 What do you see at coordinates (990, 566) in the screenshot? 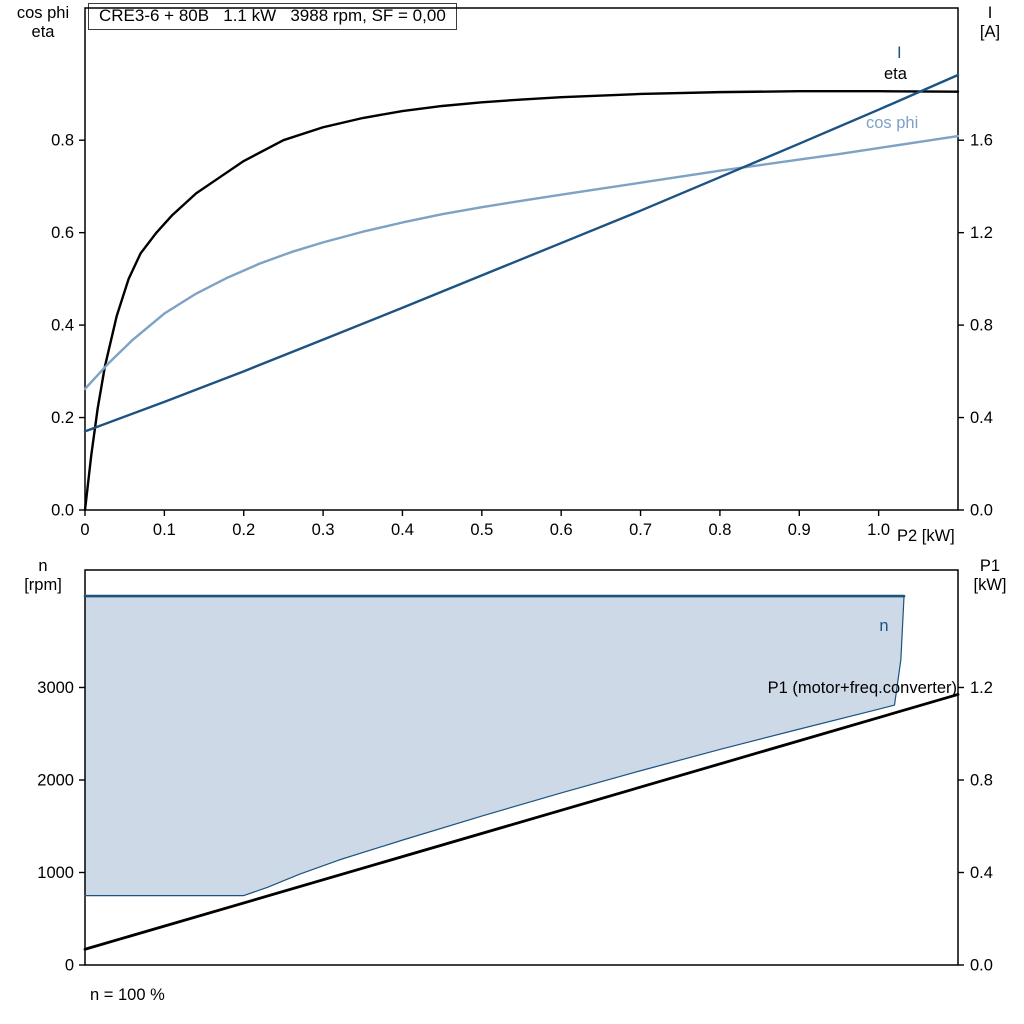
I see `bottom-right-axis-line1: P1` at bounding box center [990, 566].